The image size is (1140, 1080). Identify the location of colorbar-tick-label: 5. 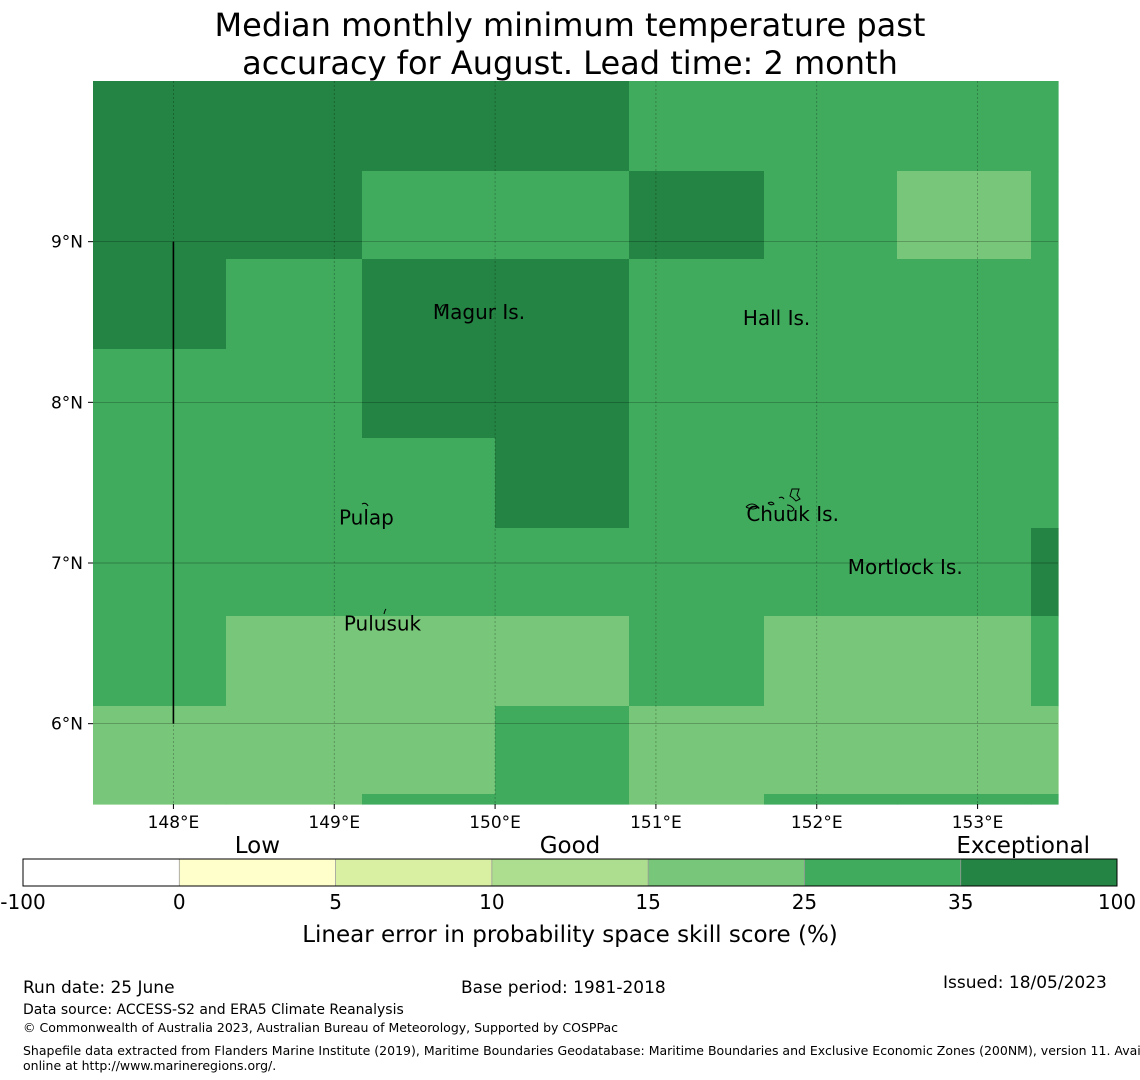
(335, 902).